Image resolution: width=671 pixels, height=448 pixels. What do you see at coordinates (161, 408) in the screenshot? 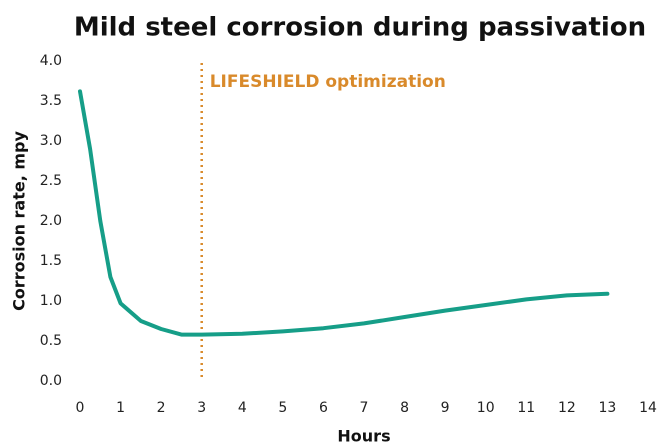
I see `x-tick-label: 2` at bounding box center [161, 408].